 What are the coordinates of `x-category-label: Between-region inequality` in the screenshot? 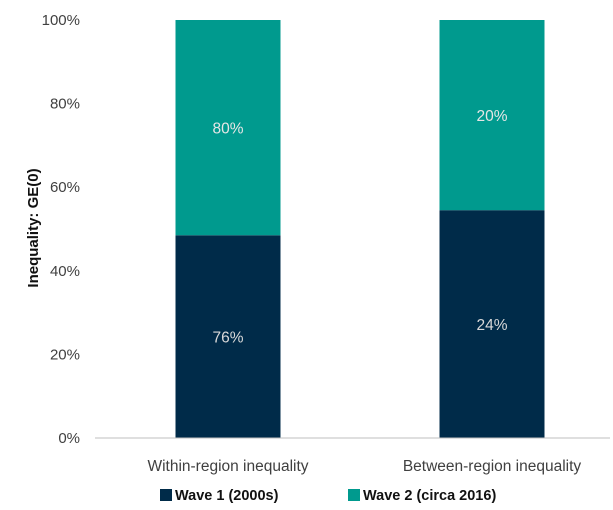 It's located at (492, 466).